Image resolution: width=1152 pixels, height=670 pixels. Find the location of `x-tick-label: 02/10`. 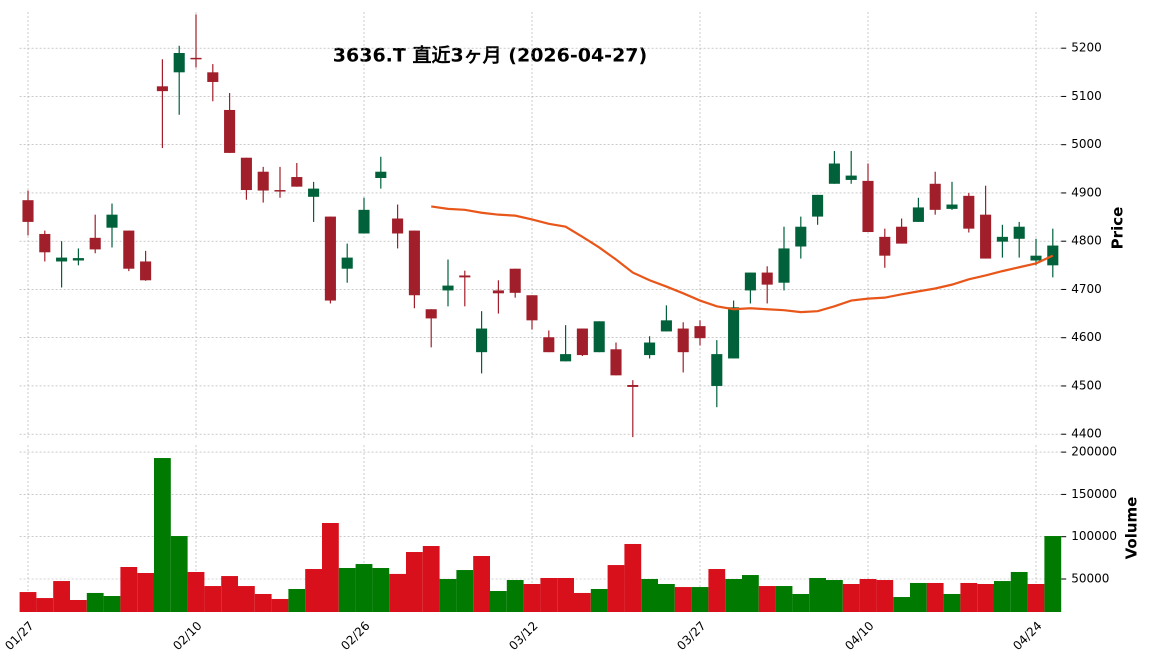

x-tick-label: 02/10 is located at coordinates (187, 636).